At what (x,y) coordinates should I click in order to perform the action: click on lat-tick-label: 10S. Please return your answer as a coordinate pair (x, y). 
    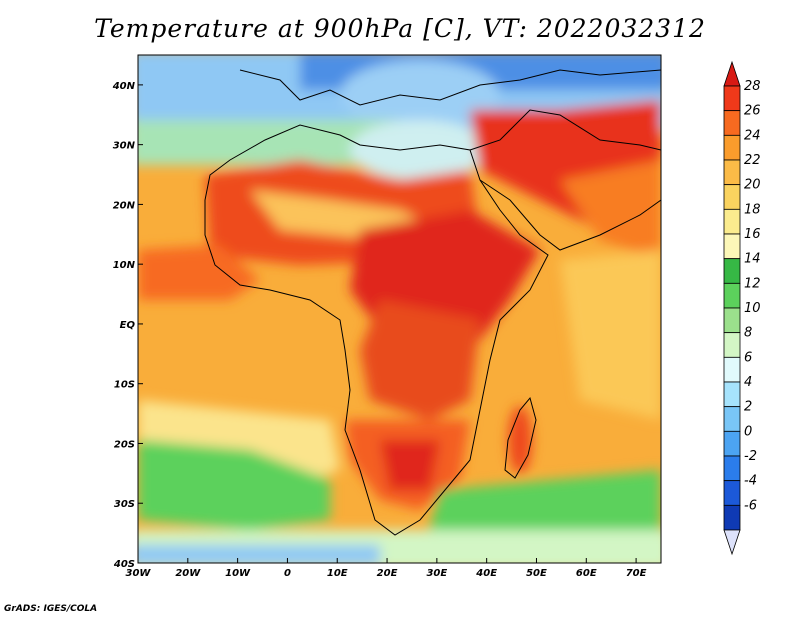
    Looking at the image, I should click on (124, 385).